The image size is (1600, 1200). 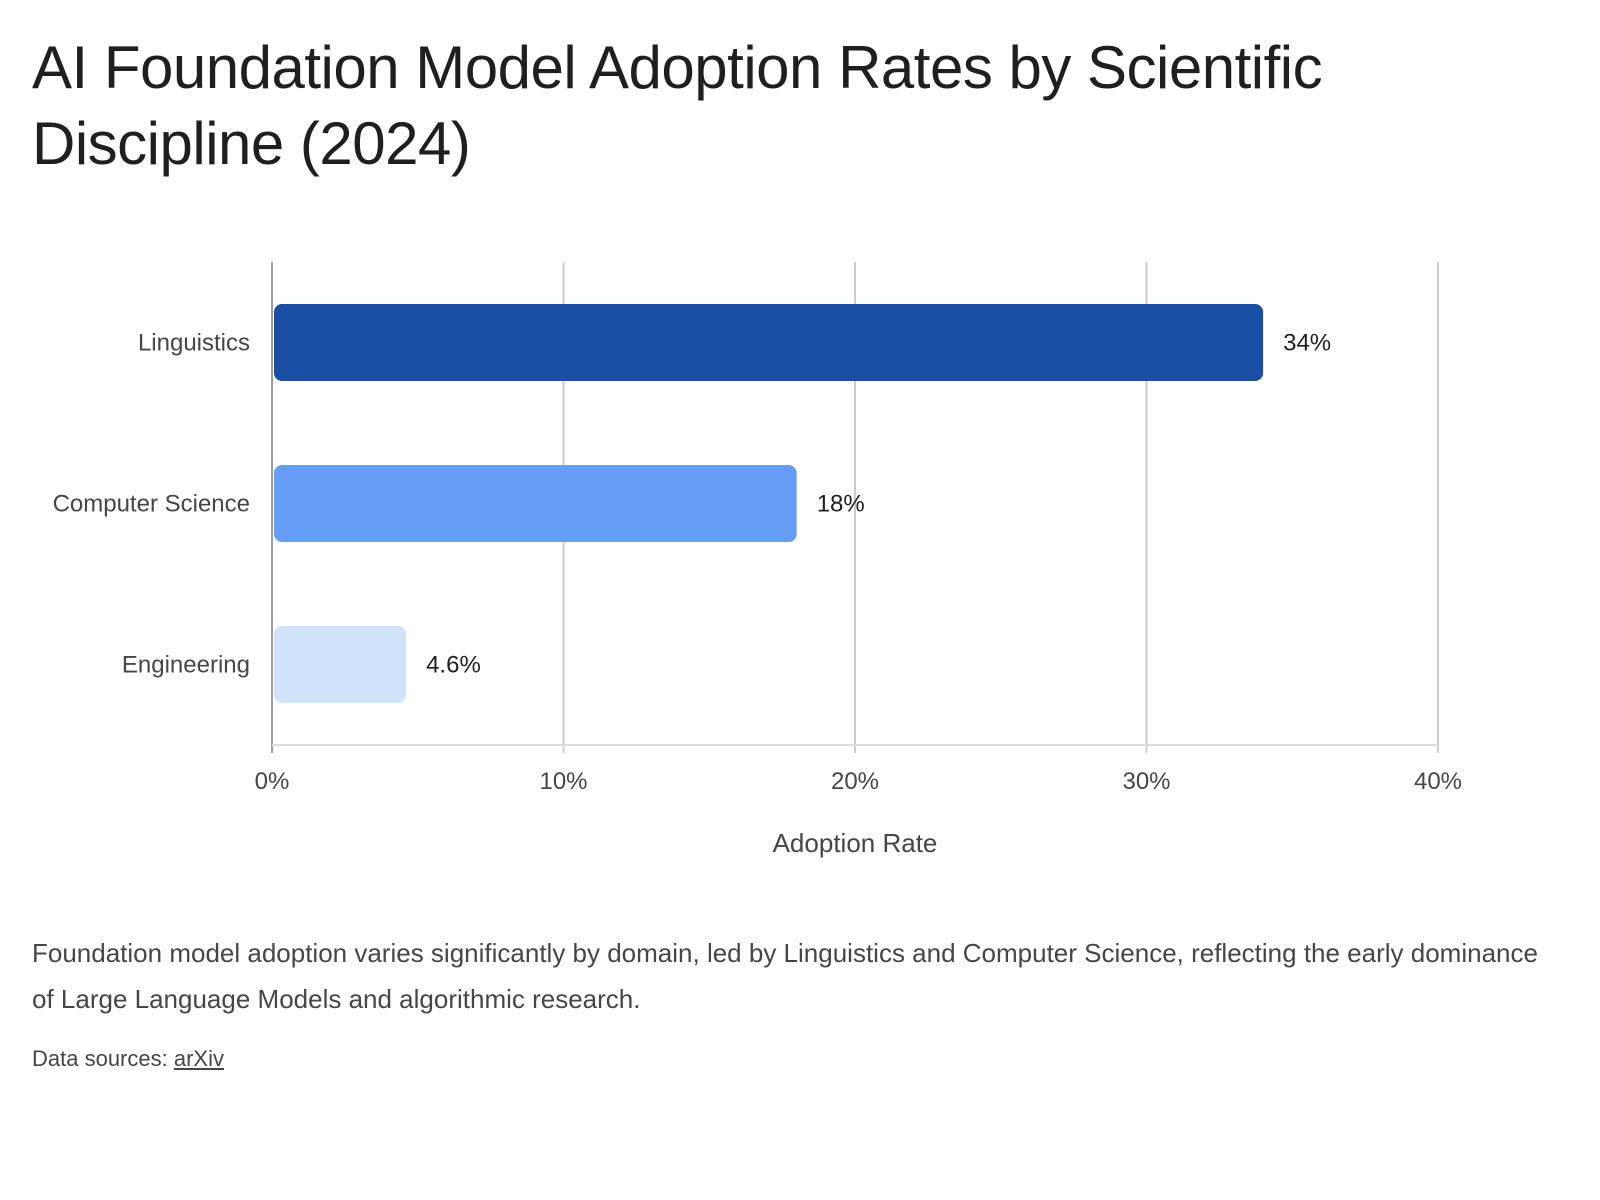 What do you see at coordinates (769, 342) in the screenshot?
I see `bar-linguistics` at bounding box center [769, 342].